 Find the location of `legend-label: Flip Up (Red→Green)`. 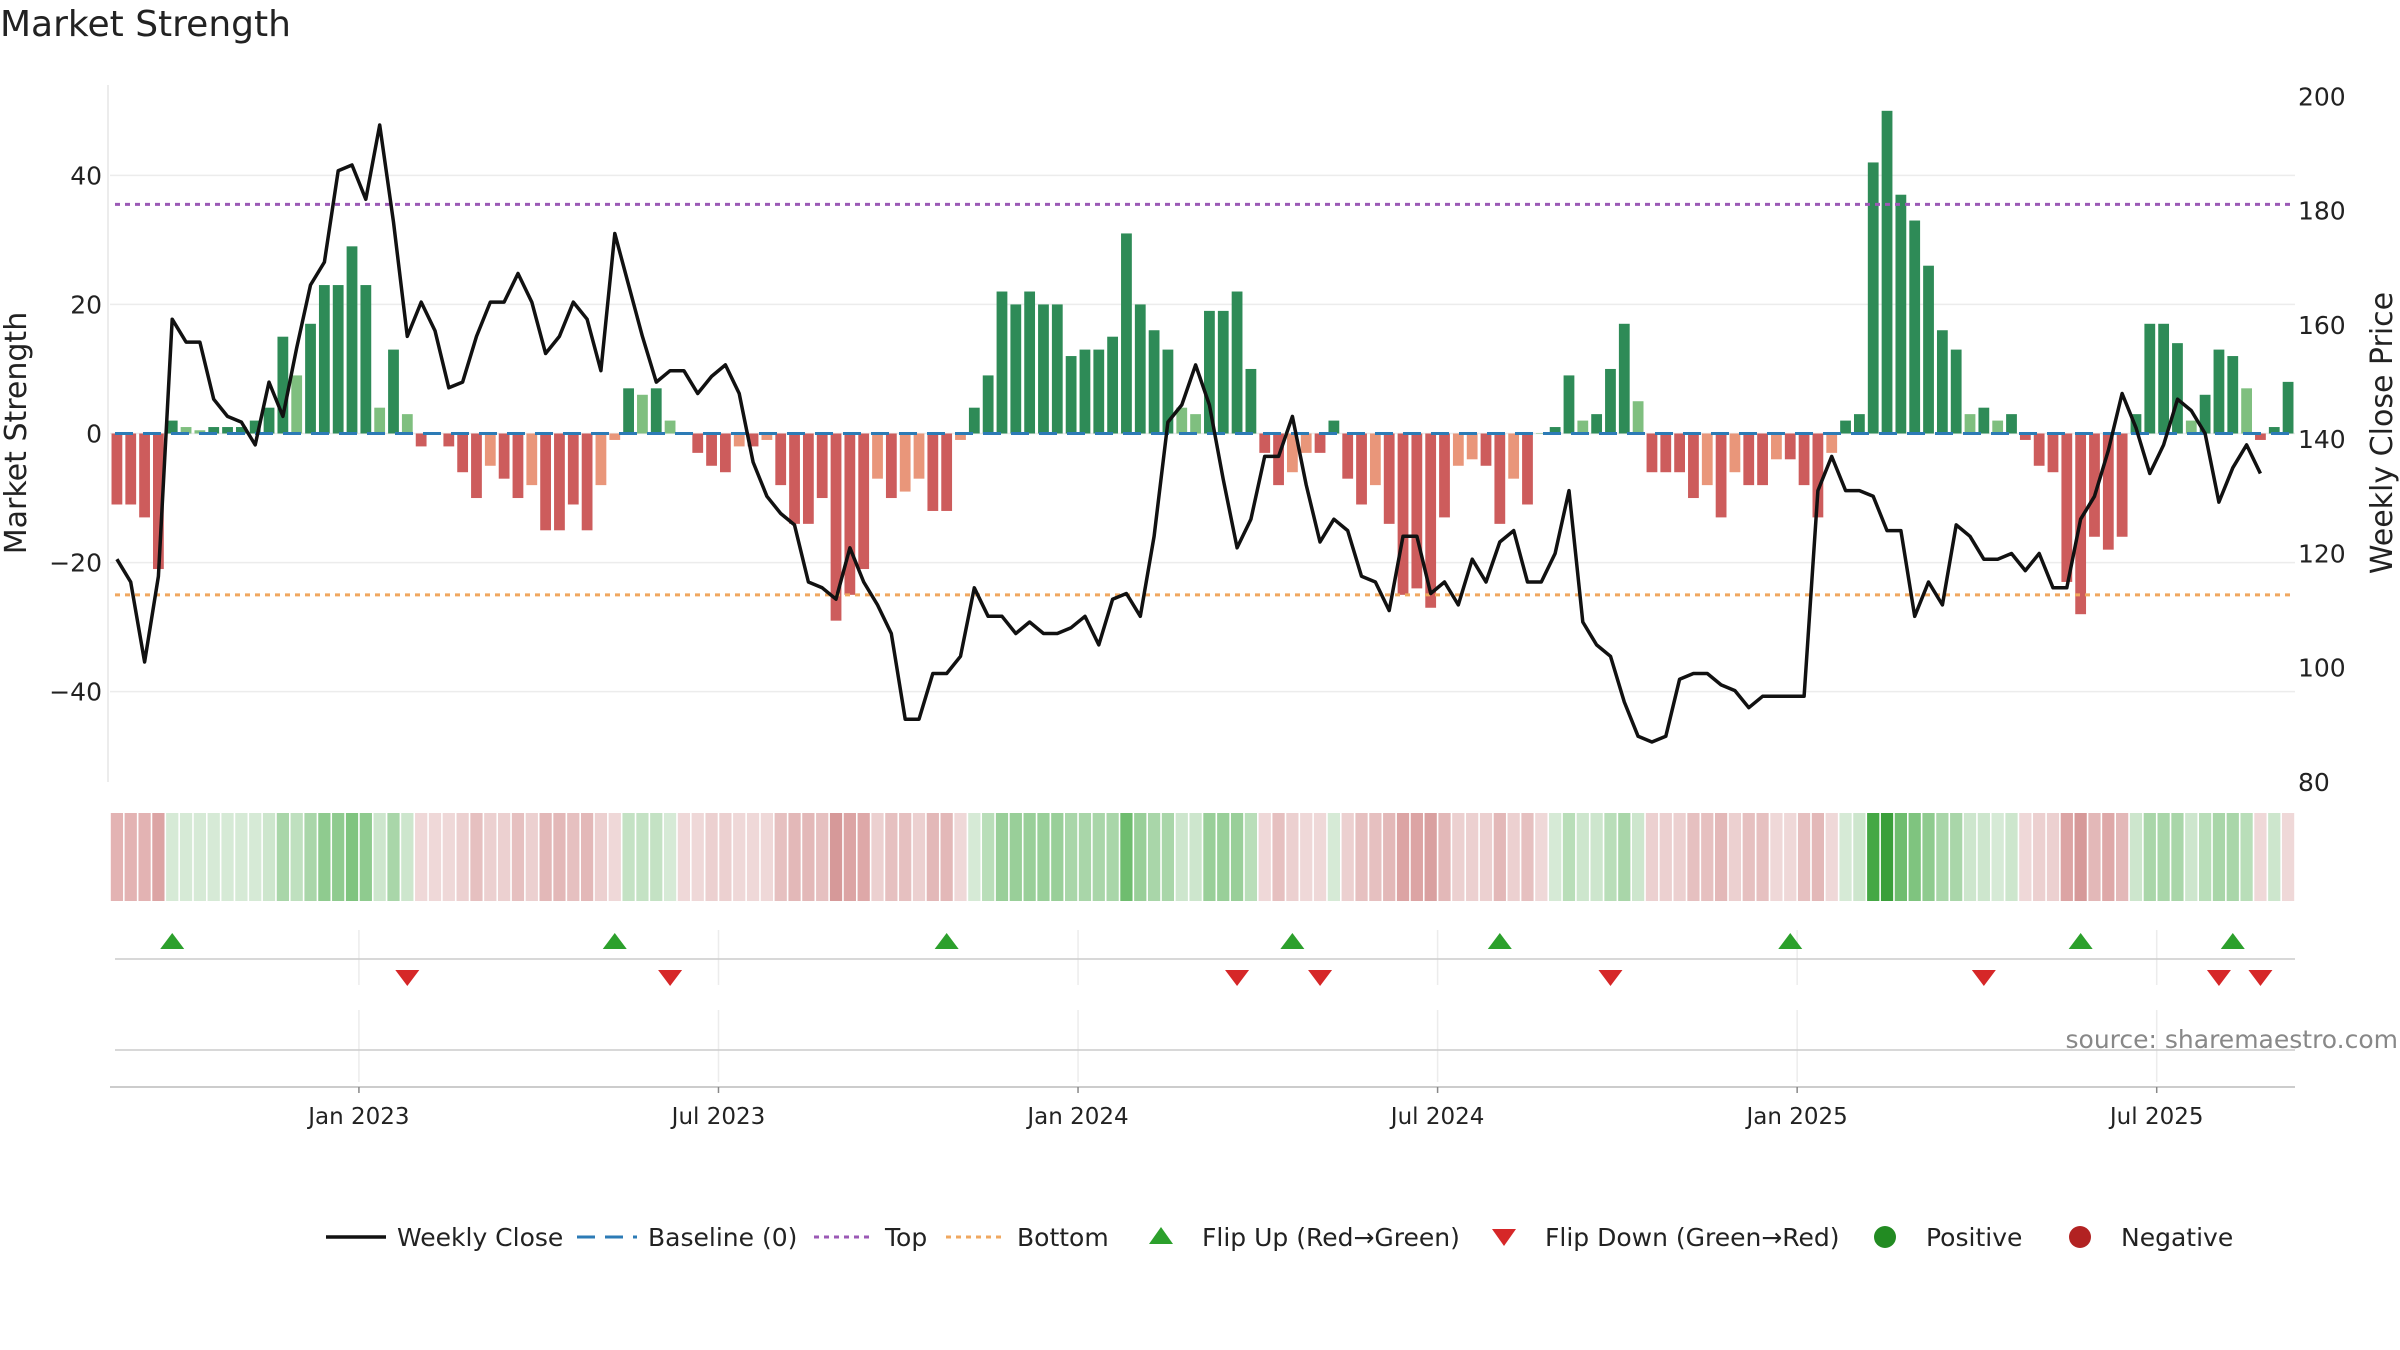

legend-label: Flip Up (Red→Green) is located at coordinates (1331, 1237).